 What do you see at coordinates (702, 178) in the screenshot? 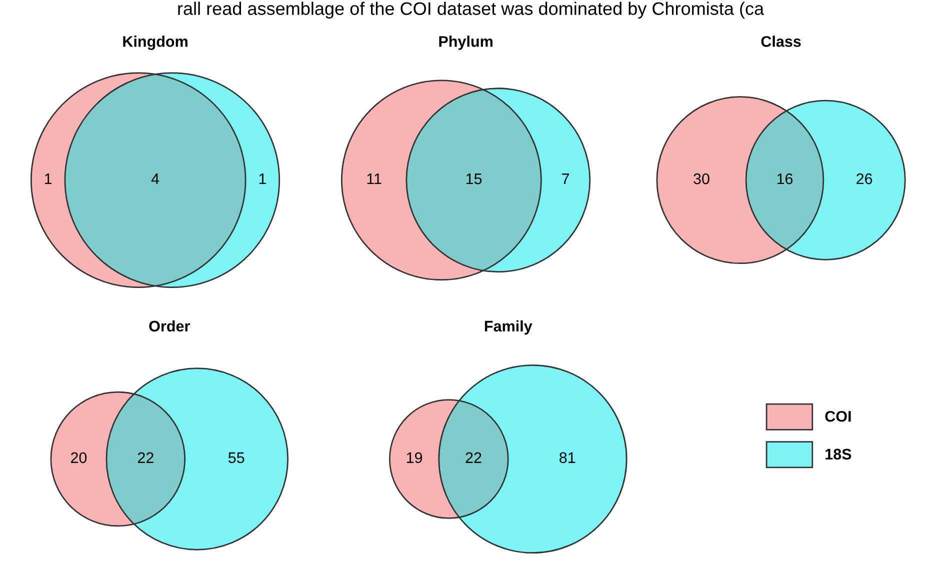
I see `data-label: 30` at bounding box center [702, 178].